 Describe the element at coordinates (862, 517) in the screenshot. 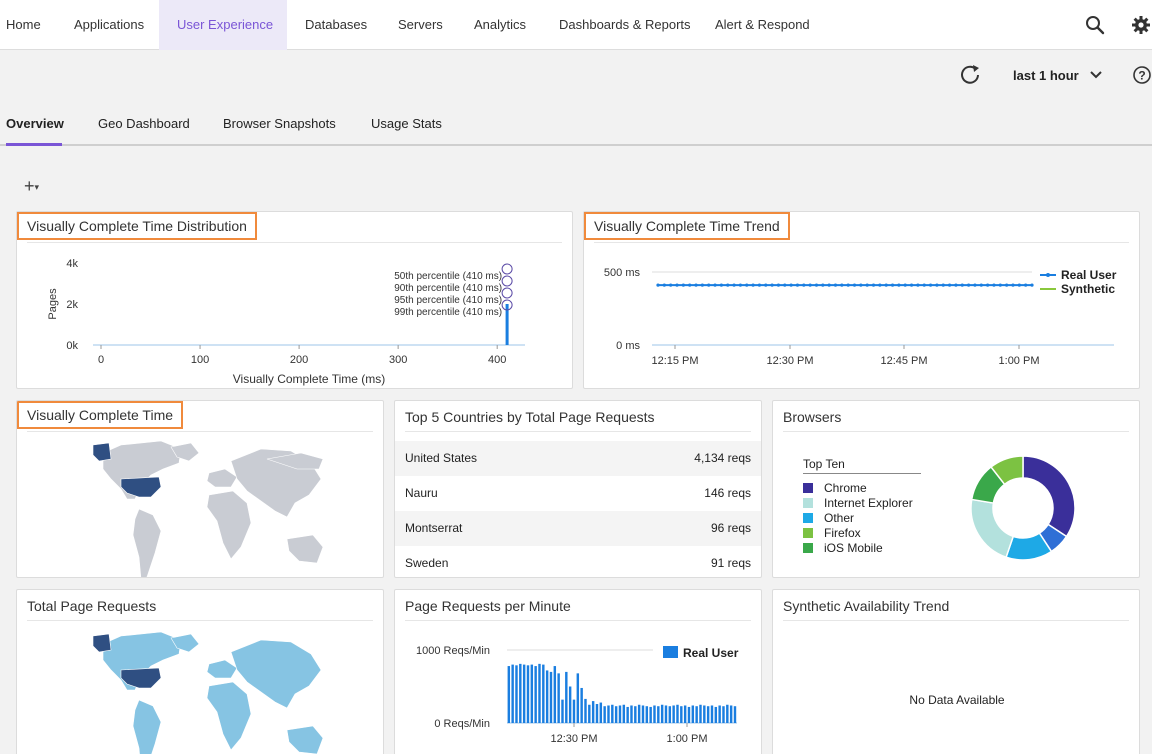

I see `legend-item: Other` at that location.